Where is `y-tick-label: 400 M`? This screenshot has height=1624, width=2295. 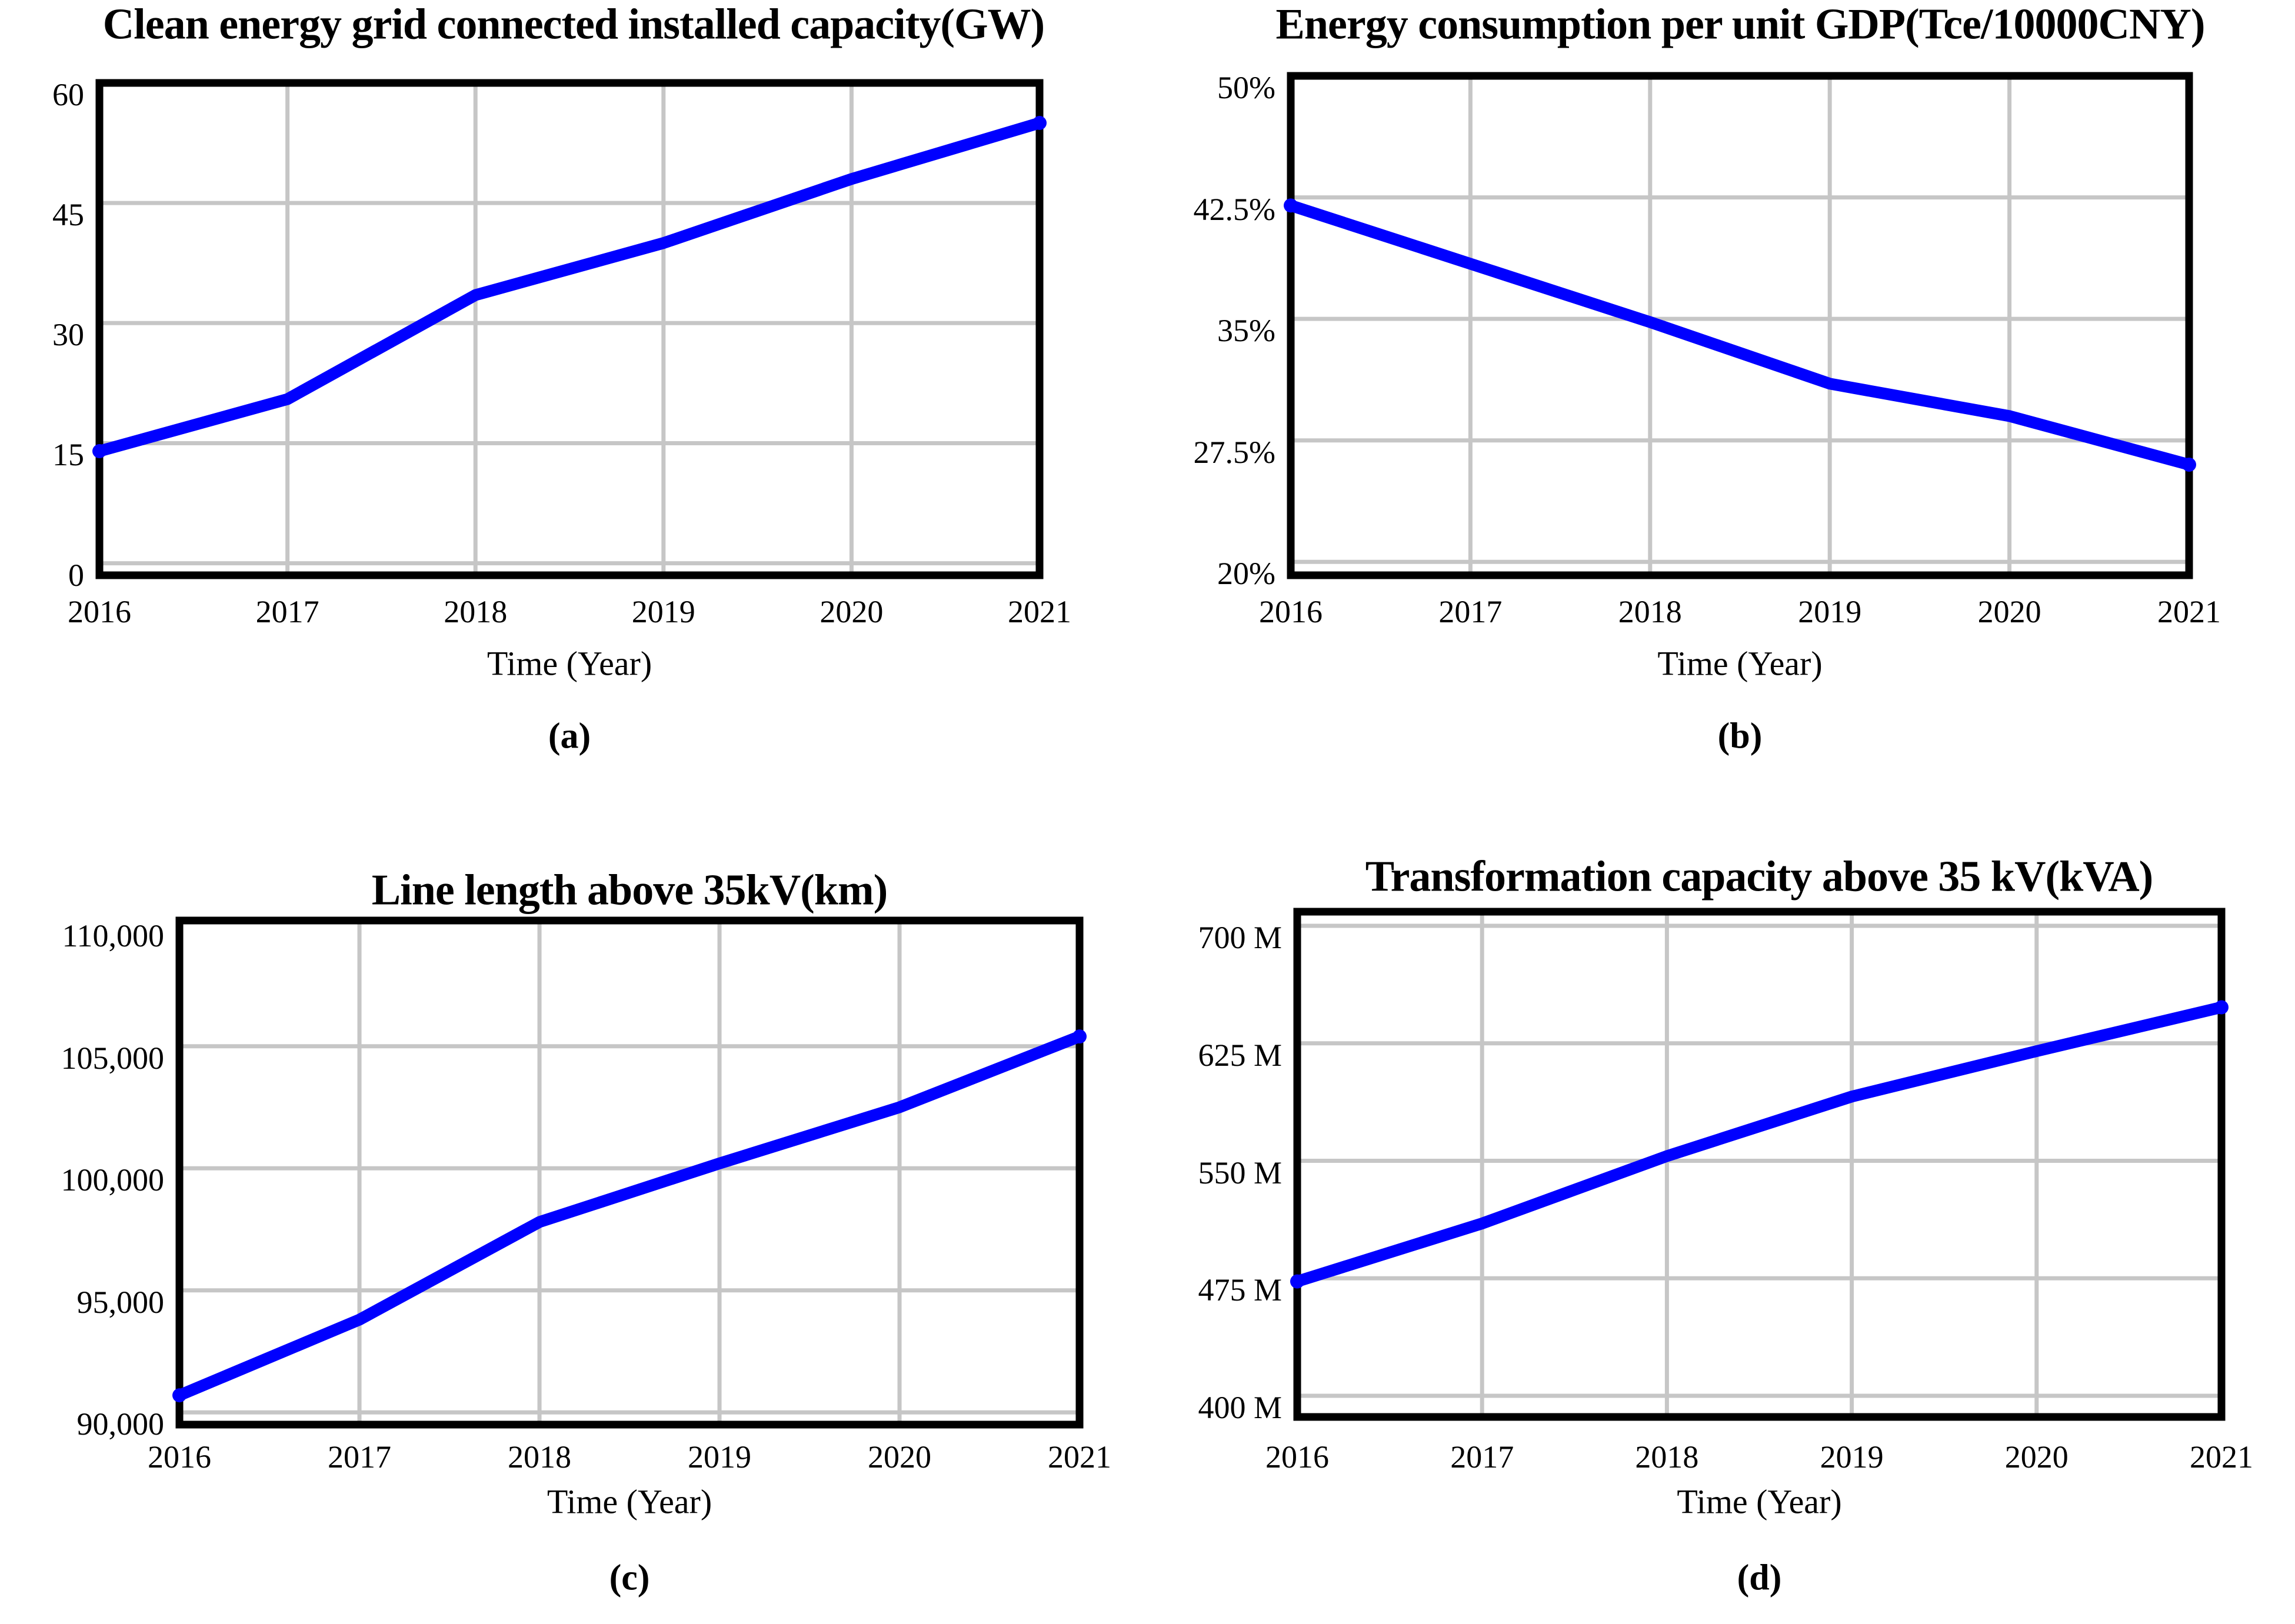 y-tick-label: 400 M is located at coordinates (1240, 1408).